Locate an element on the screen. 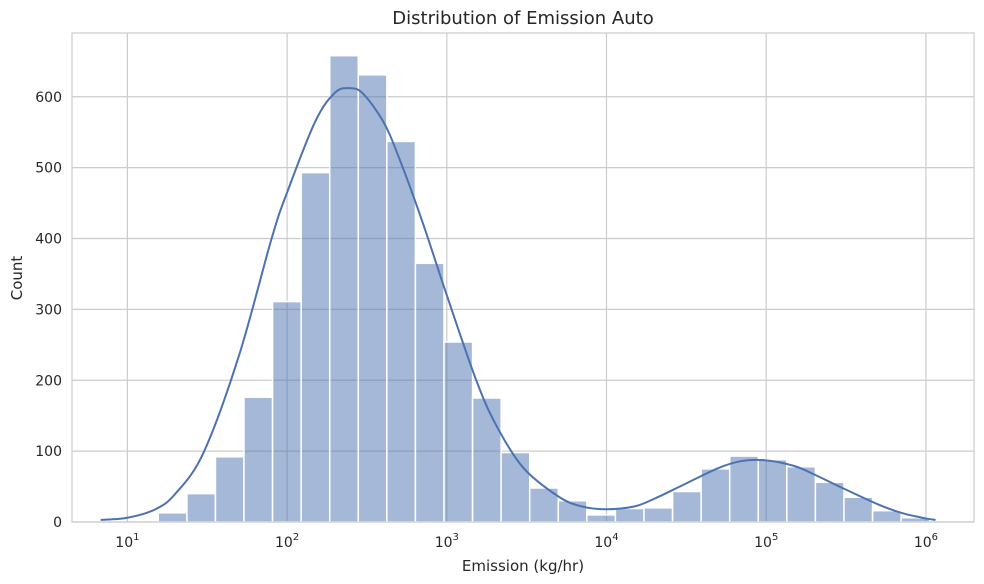 The image size is (984, 584). x-tick-exponent: 2 is located at coordinates (296, 537).